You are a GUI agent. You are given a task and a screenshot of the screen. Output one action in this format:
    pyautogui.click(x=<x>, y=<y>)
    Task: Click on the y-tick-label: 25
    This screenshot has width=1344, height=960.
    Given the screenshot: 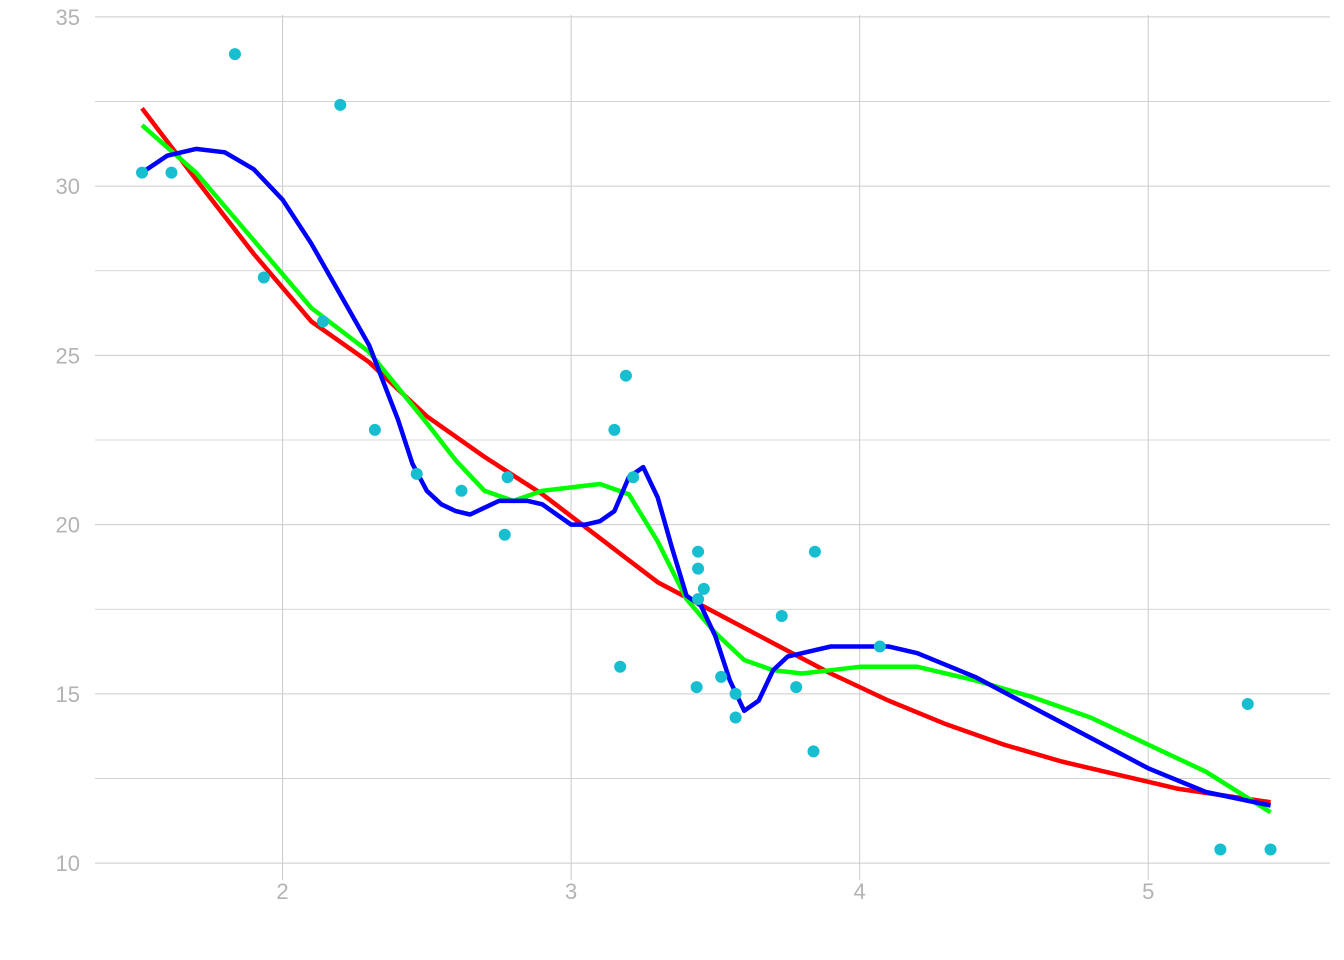 What is the action you would take?
    pyautogui.click(x=68, y=355)
    